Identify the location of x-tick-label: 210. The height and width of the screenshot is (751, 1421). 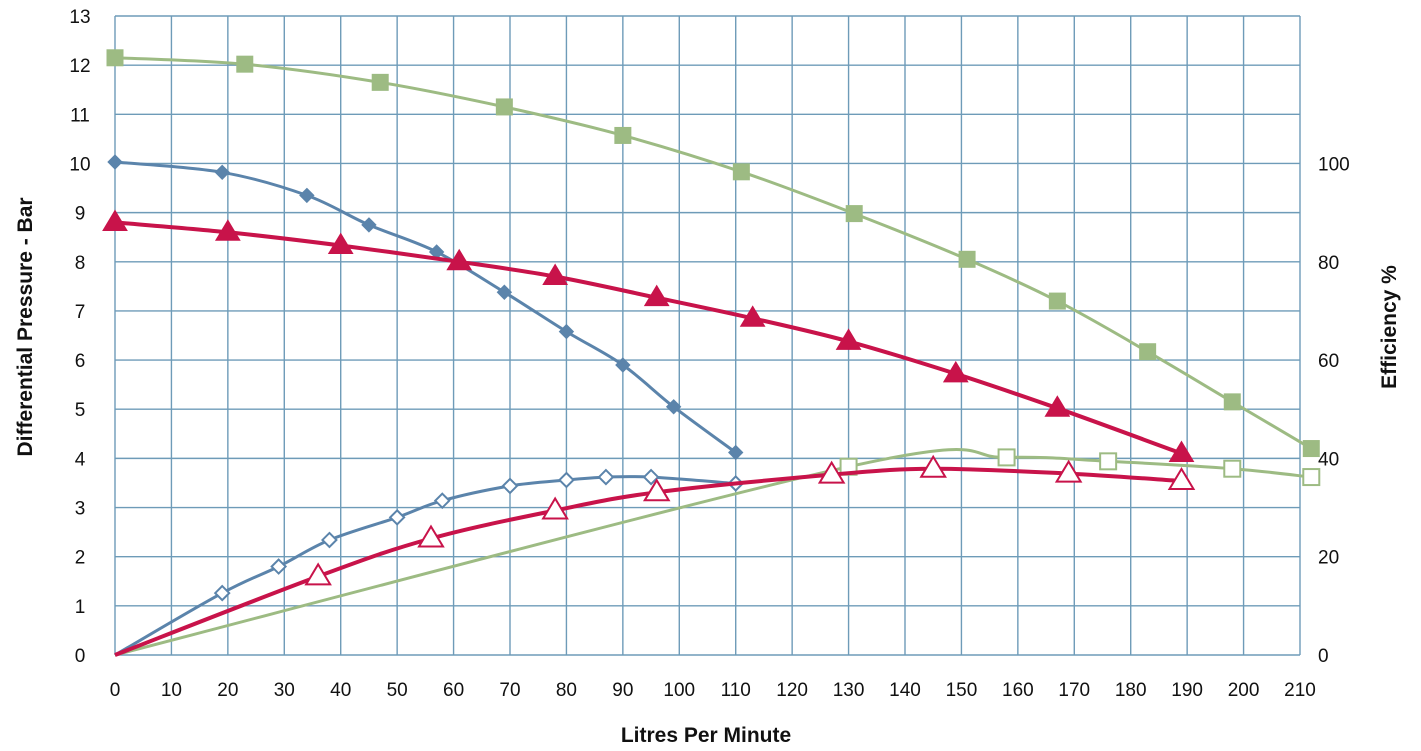
(1300, 690).